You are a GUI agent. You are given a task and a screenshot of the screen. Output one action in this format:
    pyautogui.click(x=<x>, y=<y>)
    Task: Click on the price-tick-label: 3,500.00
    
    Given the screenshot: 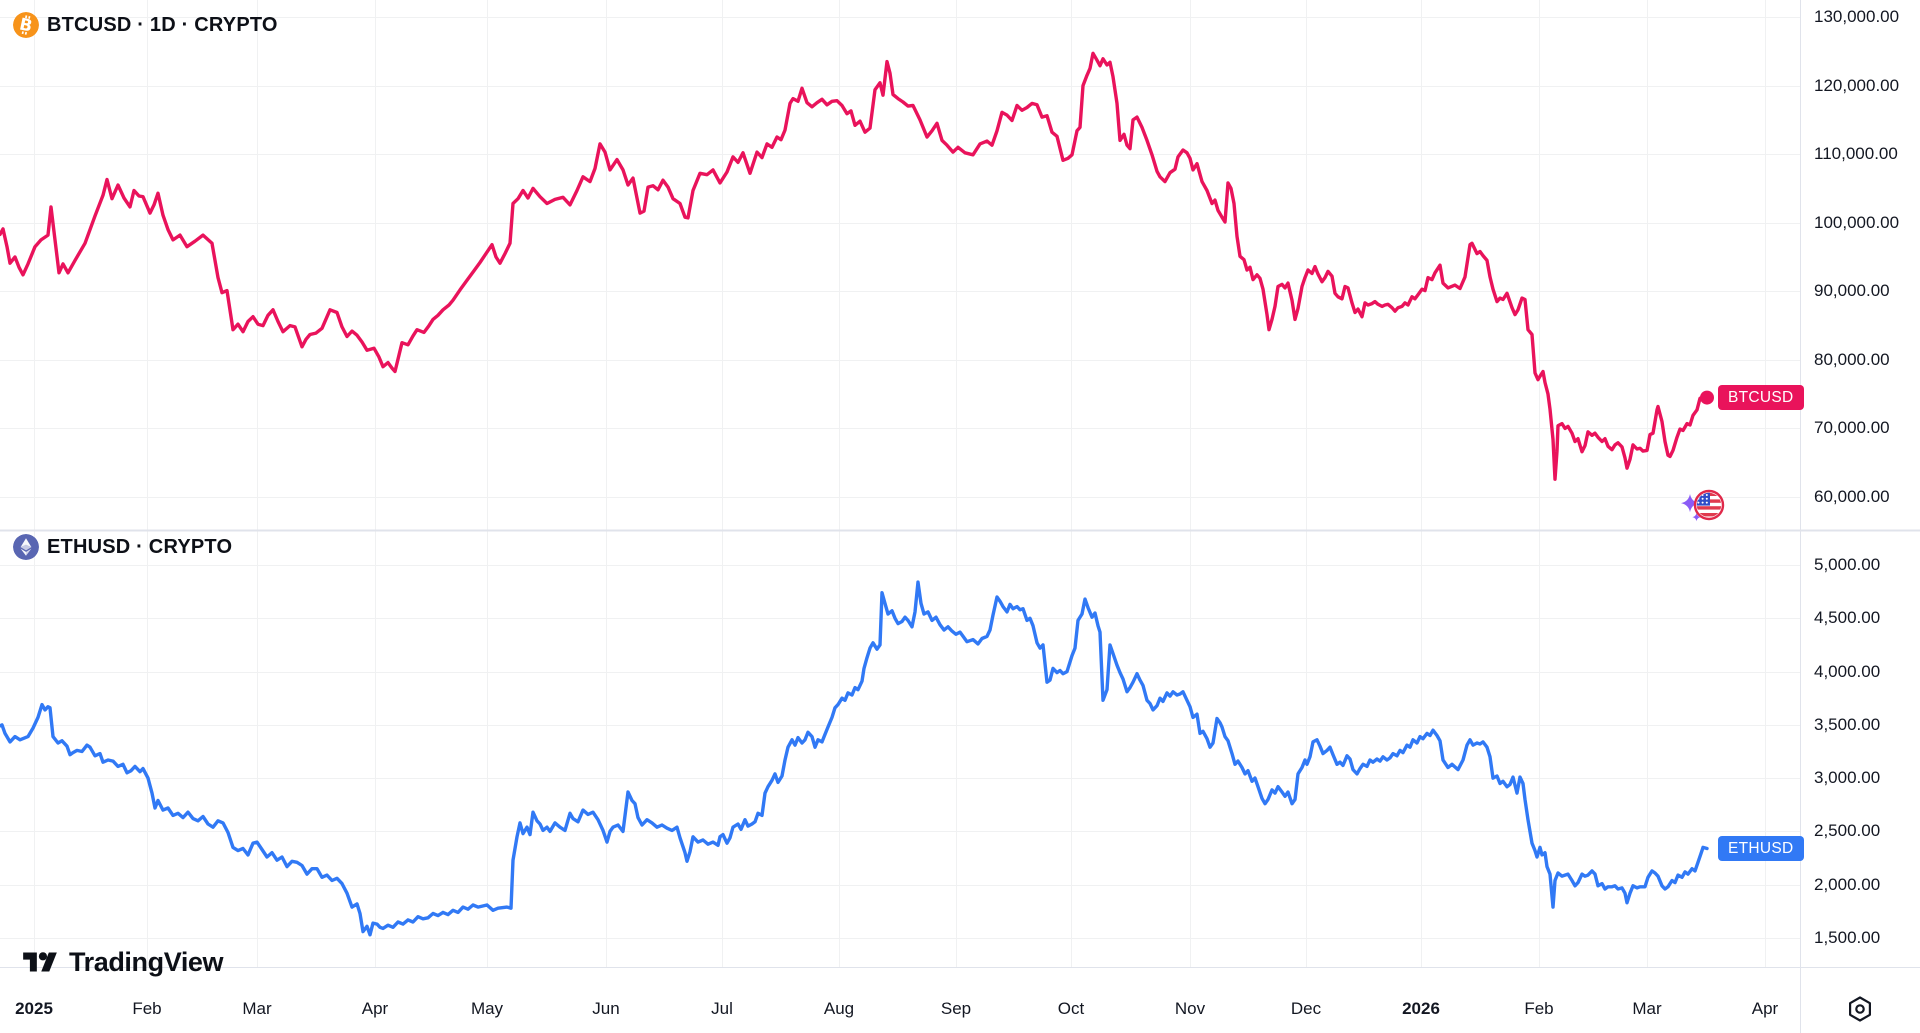 What is the action you would take?
    pyautogui.click(x=1847, y=724)
    